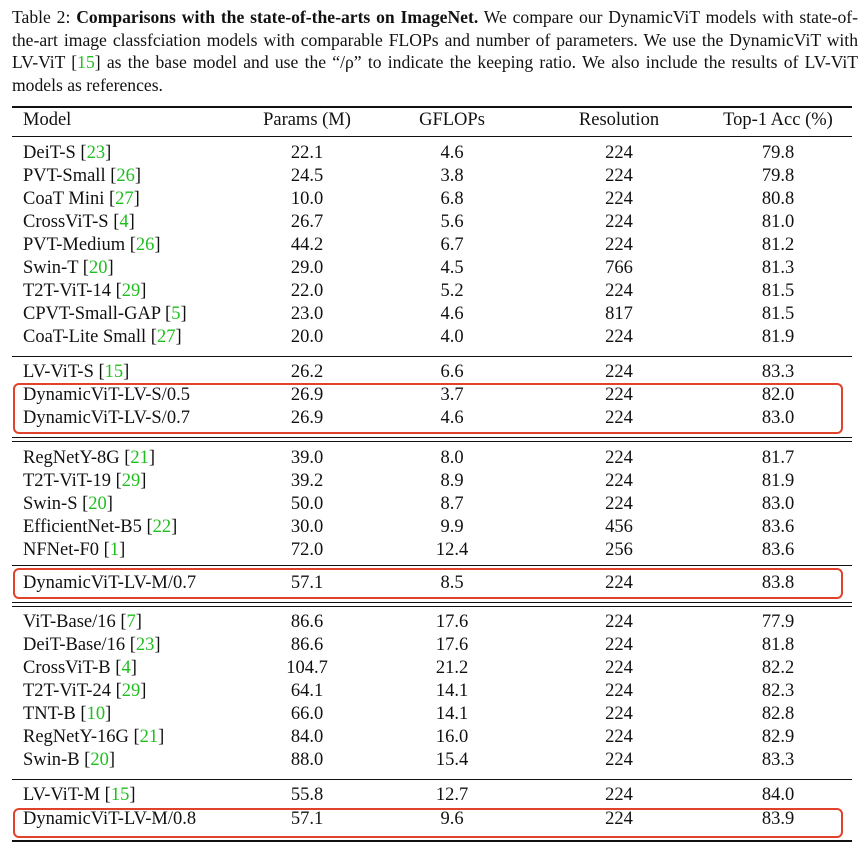 The height and width of the screenshot is (847, 866). Describe the element at coordinates (67, 153) in the screenshot. I see `model-name-cell: DeiT-S [23]` at that location.